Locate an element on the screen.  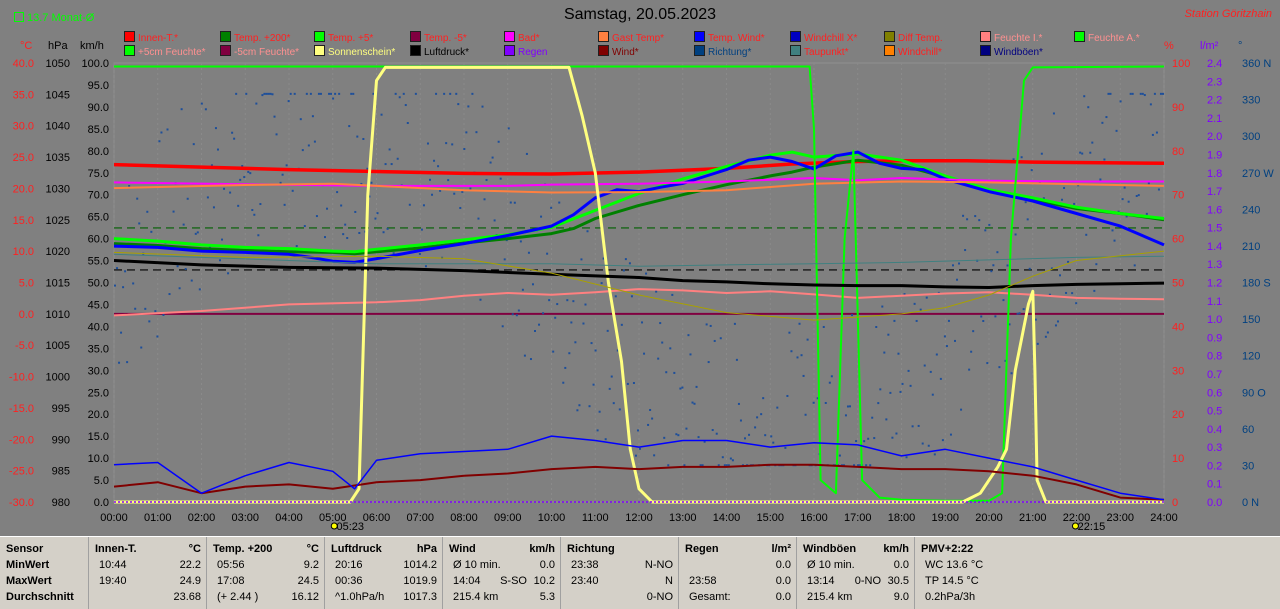
wind-tick-label: 85.0 is located at coordinates (98, 130).